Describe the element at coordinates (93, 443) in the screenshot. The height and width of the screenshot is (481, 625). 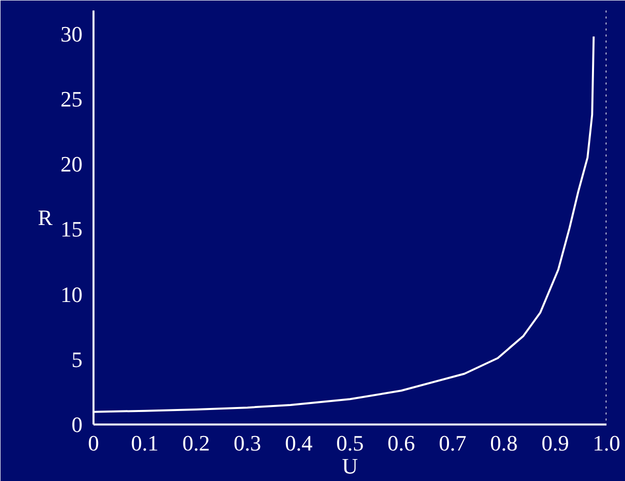
I see `x-tick-label: 0` at that location.